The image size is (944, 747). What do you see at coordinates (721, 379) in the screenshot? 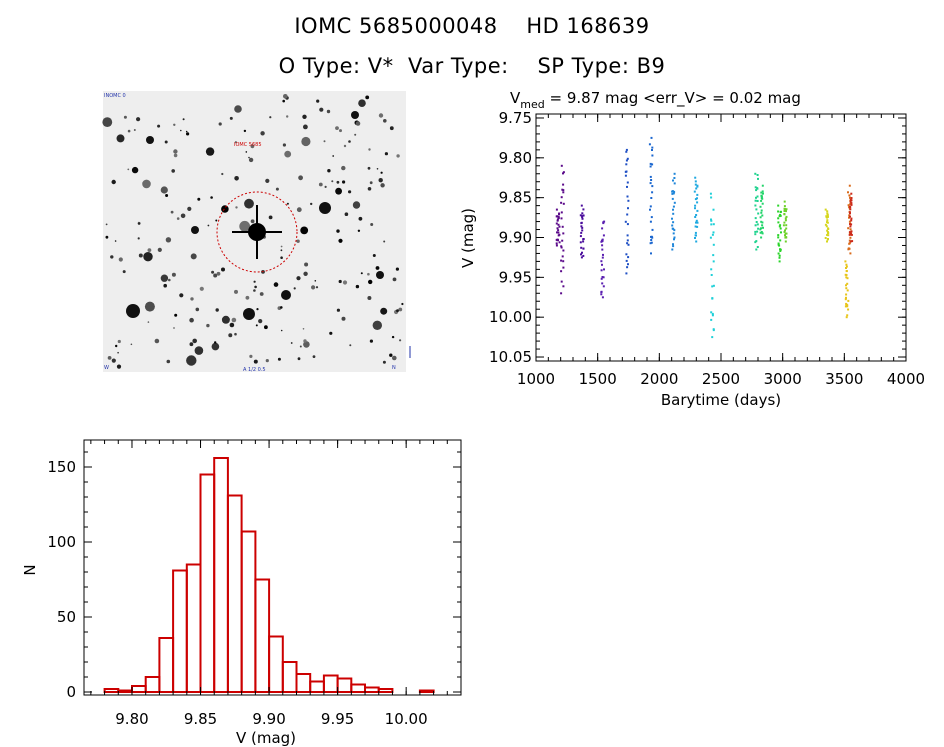
I see `x-tick-label: 2500` at bounding box center [721, 379].